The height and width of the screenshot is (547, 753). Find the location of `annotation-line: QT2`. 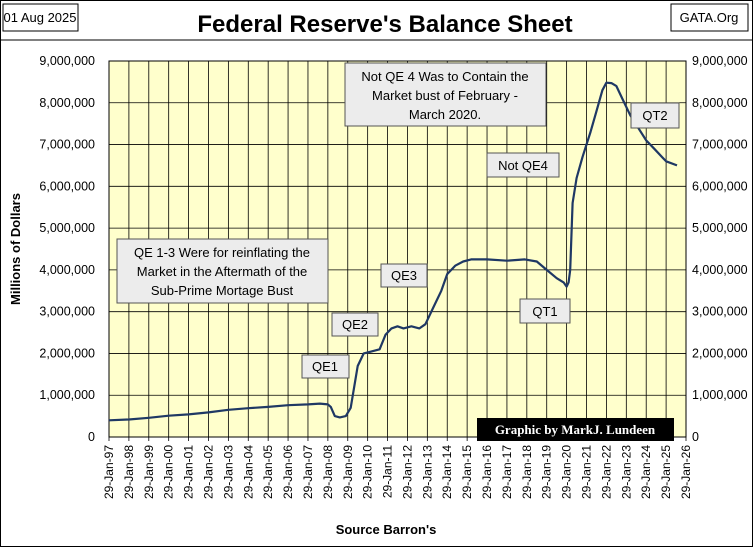

annotation-line: QT2 is located at coordinates (654, 115).